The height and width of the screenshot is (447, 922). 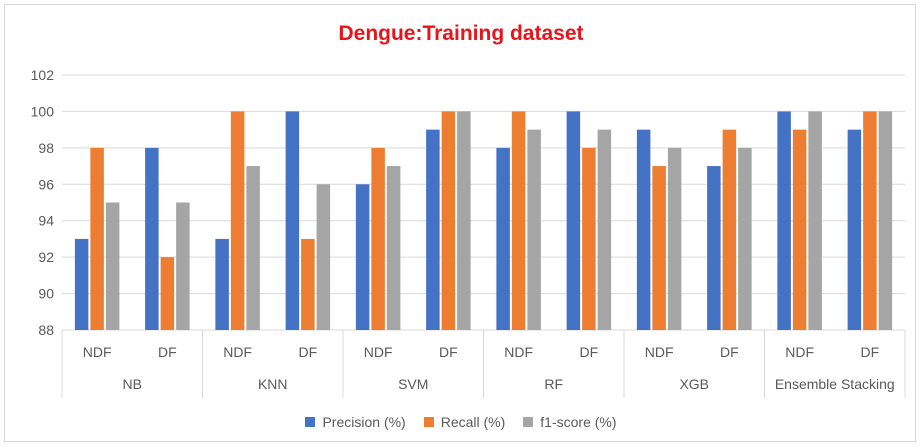 What do you see at coordinates (46, 184) in the screenshot?
I see `y-tick-label: 96` at bounding box center [46, 184].